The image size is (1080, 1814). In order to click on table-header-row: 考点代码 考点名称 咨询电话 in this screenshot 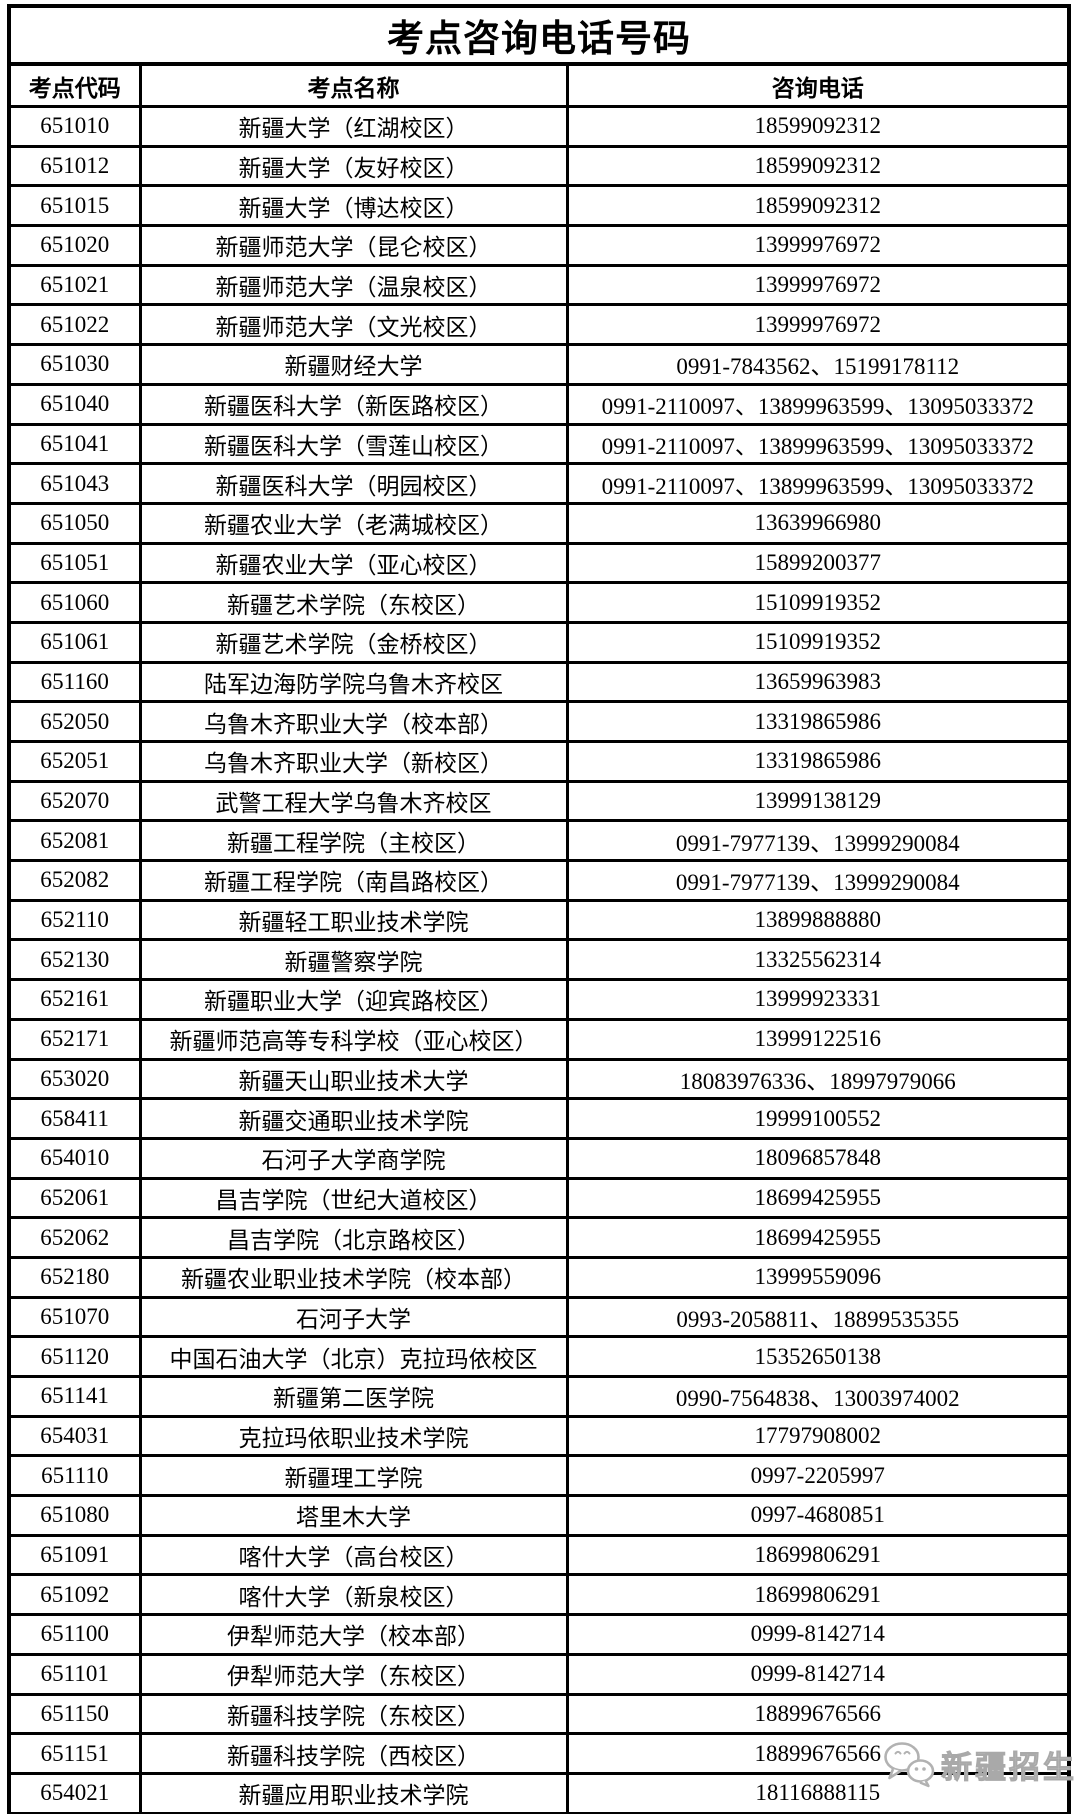, I will do `click(539, 85)`.